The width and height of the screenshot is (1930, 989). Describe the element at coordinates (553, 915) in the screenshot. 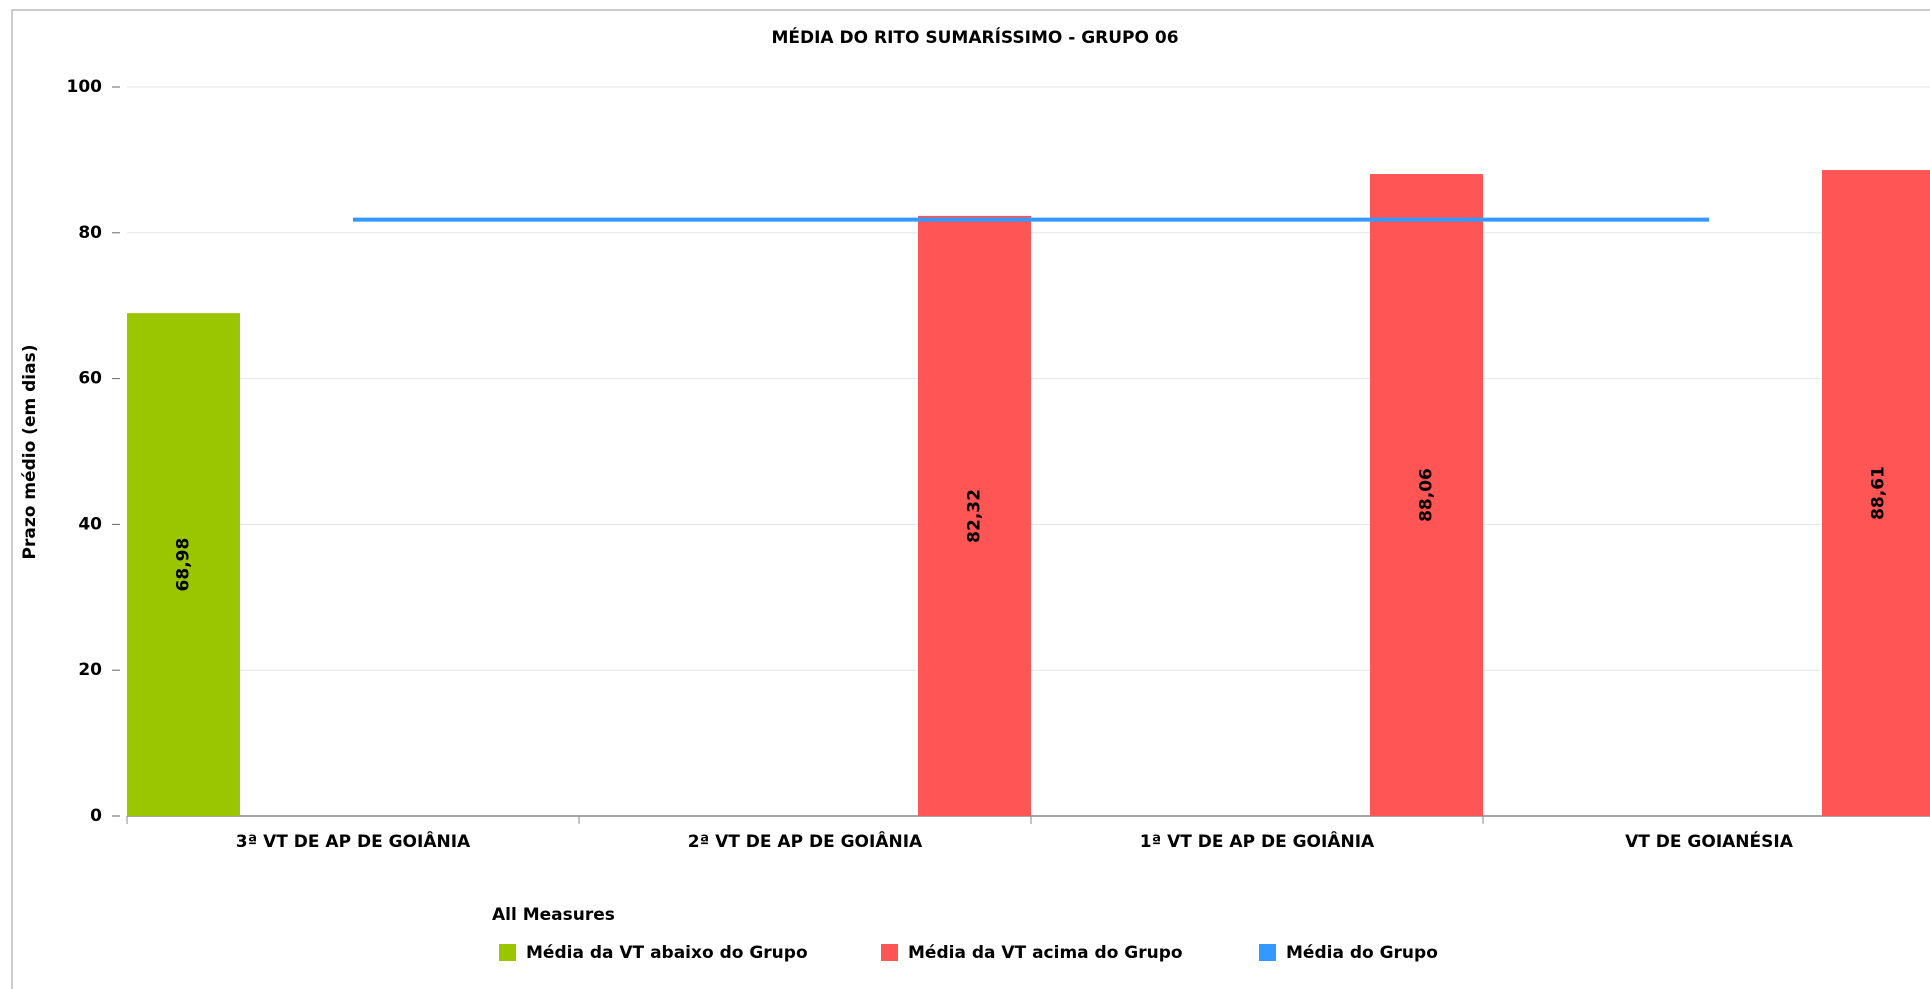

I see `legend-title: All Measures` at that location.